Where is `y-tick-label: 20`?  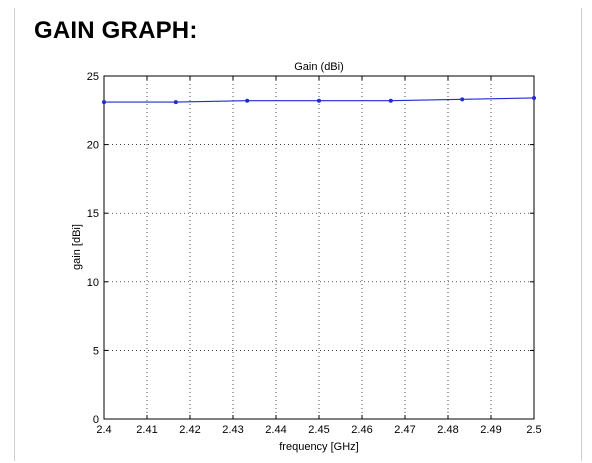
y-tick-label: 20 is located at coordinates (93, 146).